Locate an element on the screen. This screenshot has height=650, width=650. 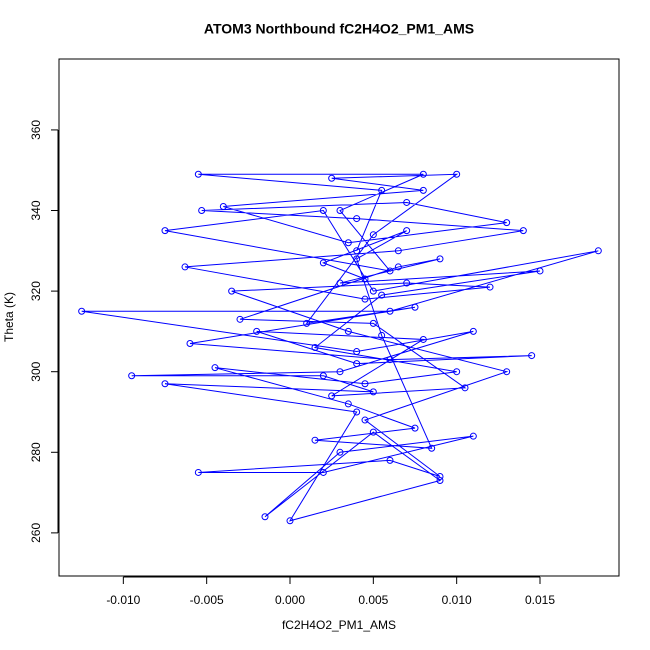
y-tick-label: 260 is located at coordinates (36, 533).